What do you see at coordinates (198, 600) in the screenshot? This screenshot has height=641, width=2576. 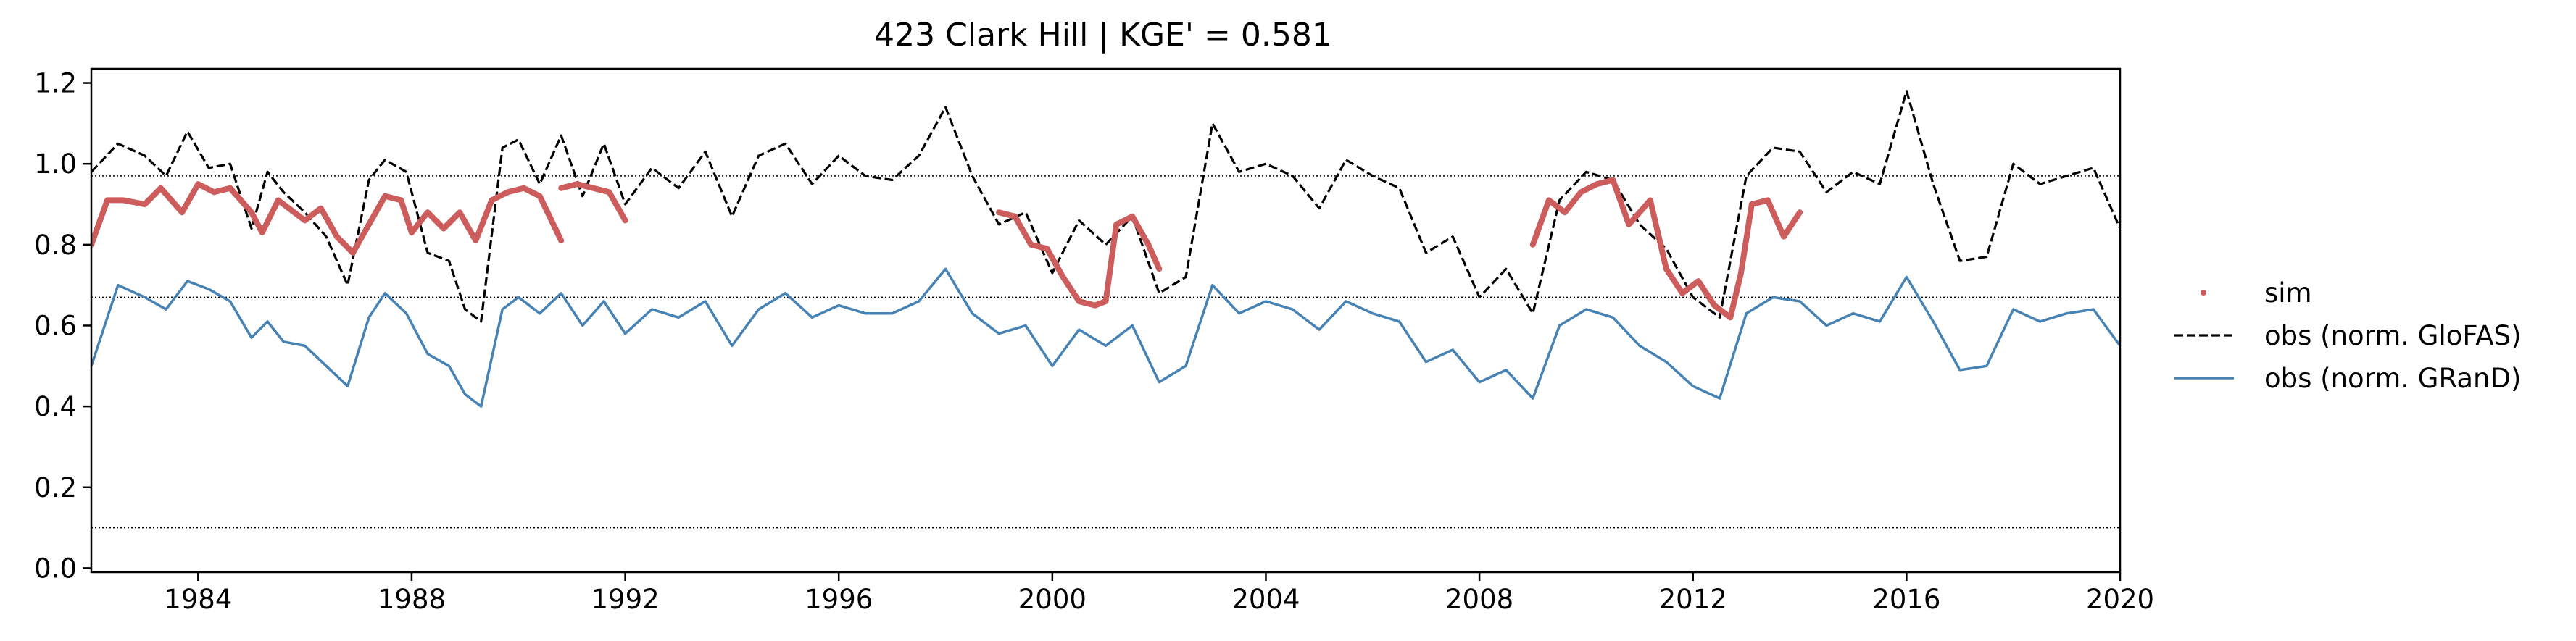 I see `x-tick-label: 1984` at bounding box center [198, 600].